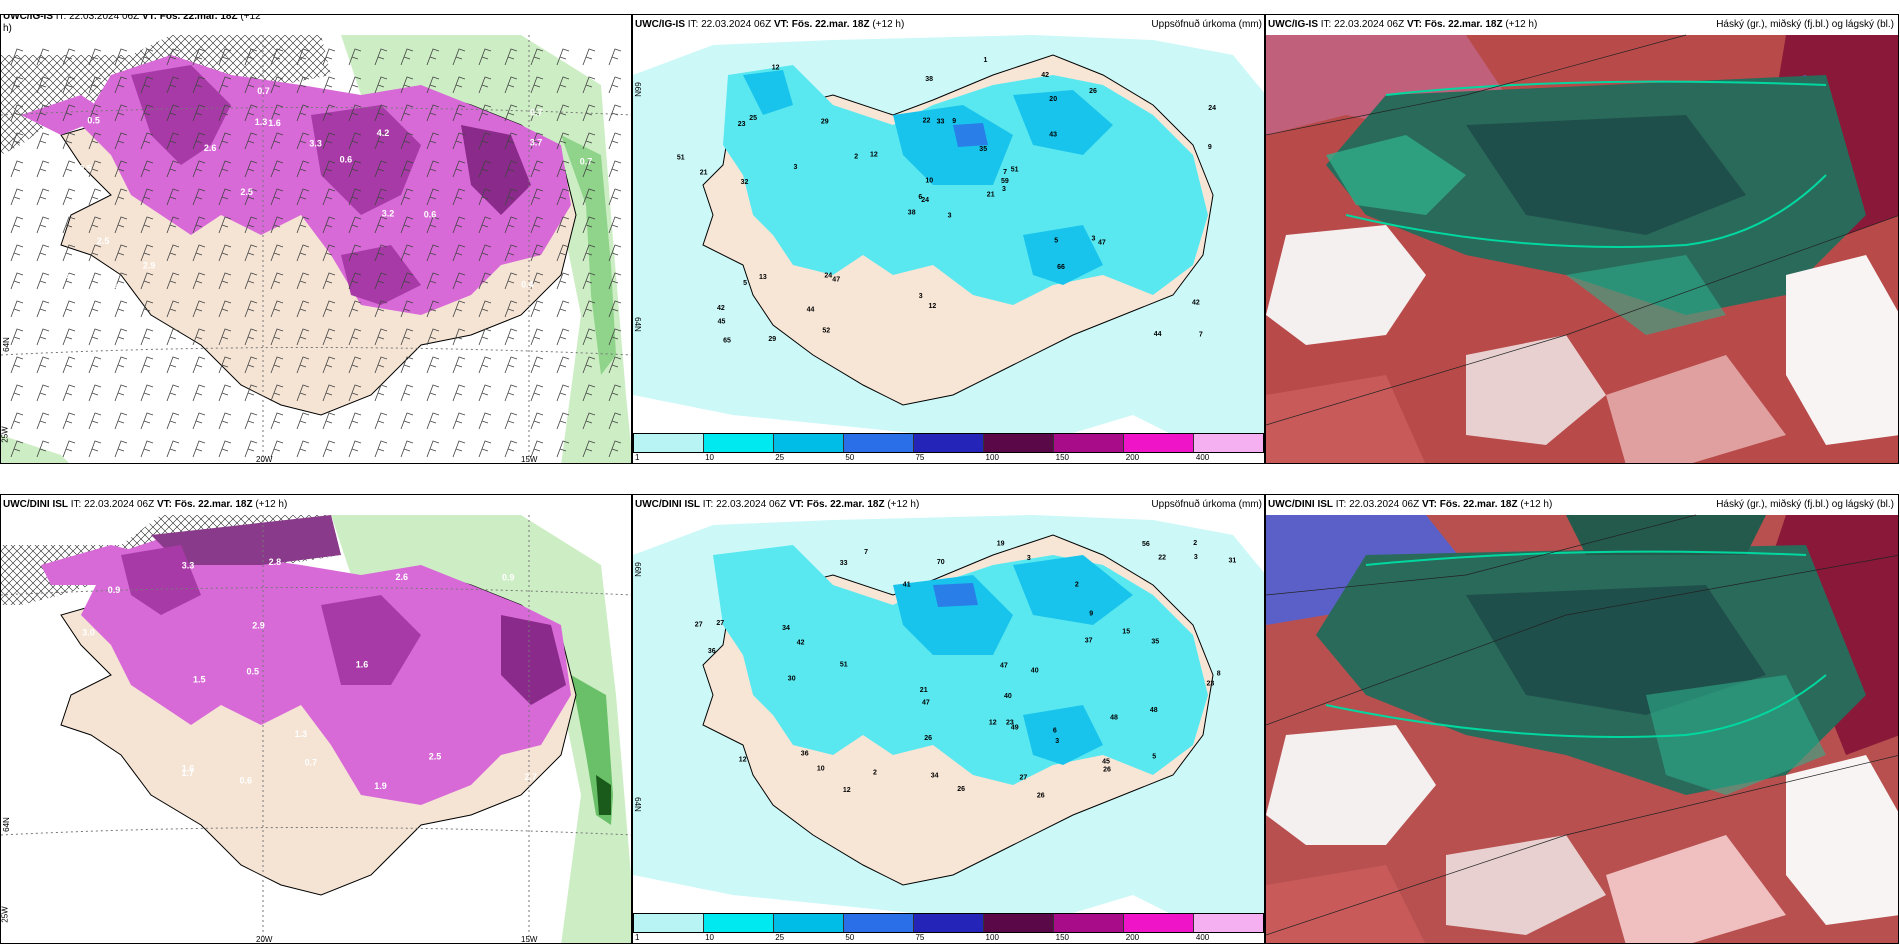 The height and width of the screenshot is (950, 1900). What do you see at coordinates (924, 690) in the screenshot?
I see `map-value-label: 21` at bounding box center [924, 690].